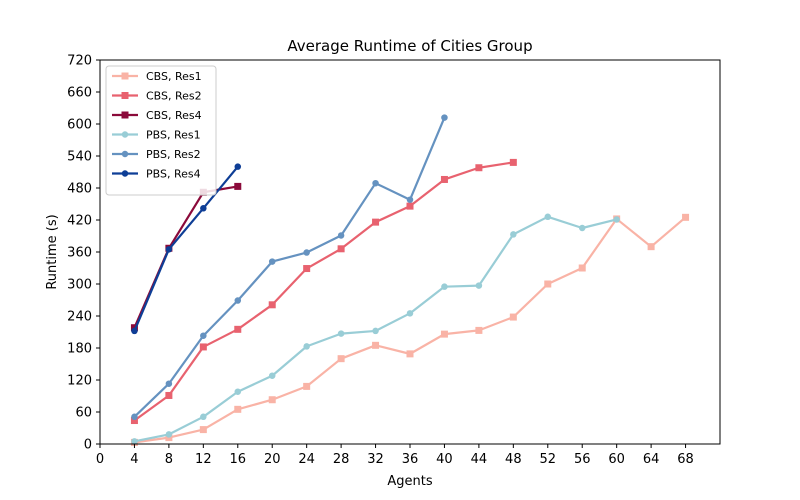 Image resolution: width=800 pixels, height=500 pixels. I want to click on y-tick-label: 540, so click(79, 157).